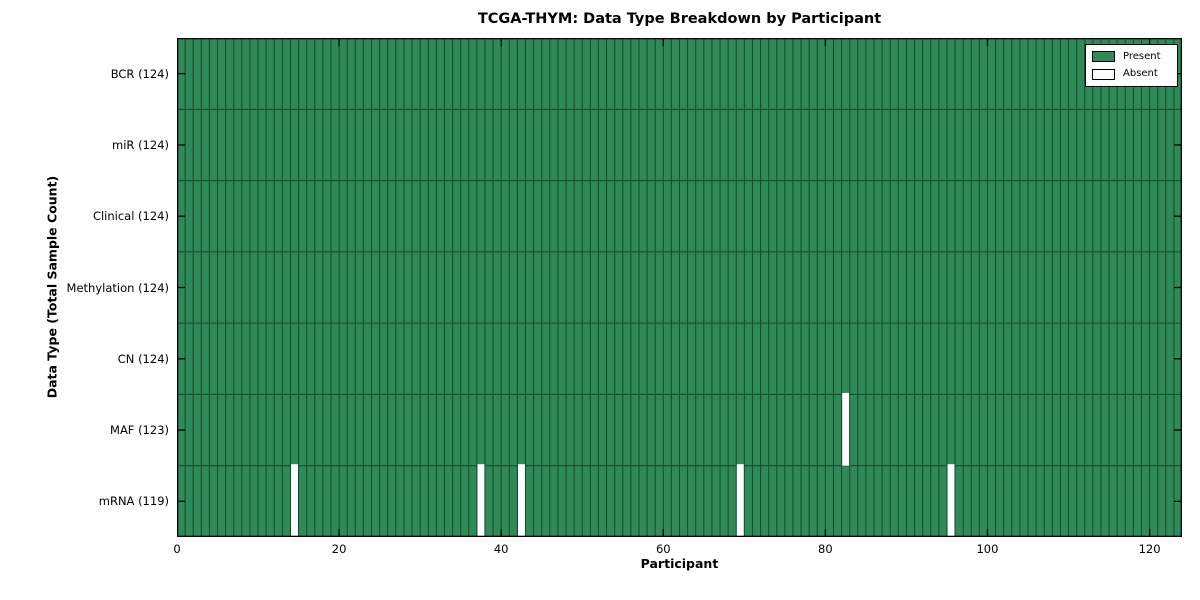 The image size is (1200, 600). Describe the element at coordinates (987, 549) in the screenshot. I see `x-tick-label: 100` at that location.